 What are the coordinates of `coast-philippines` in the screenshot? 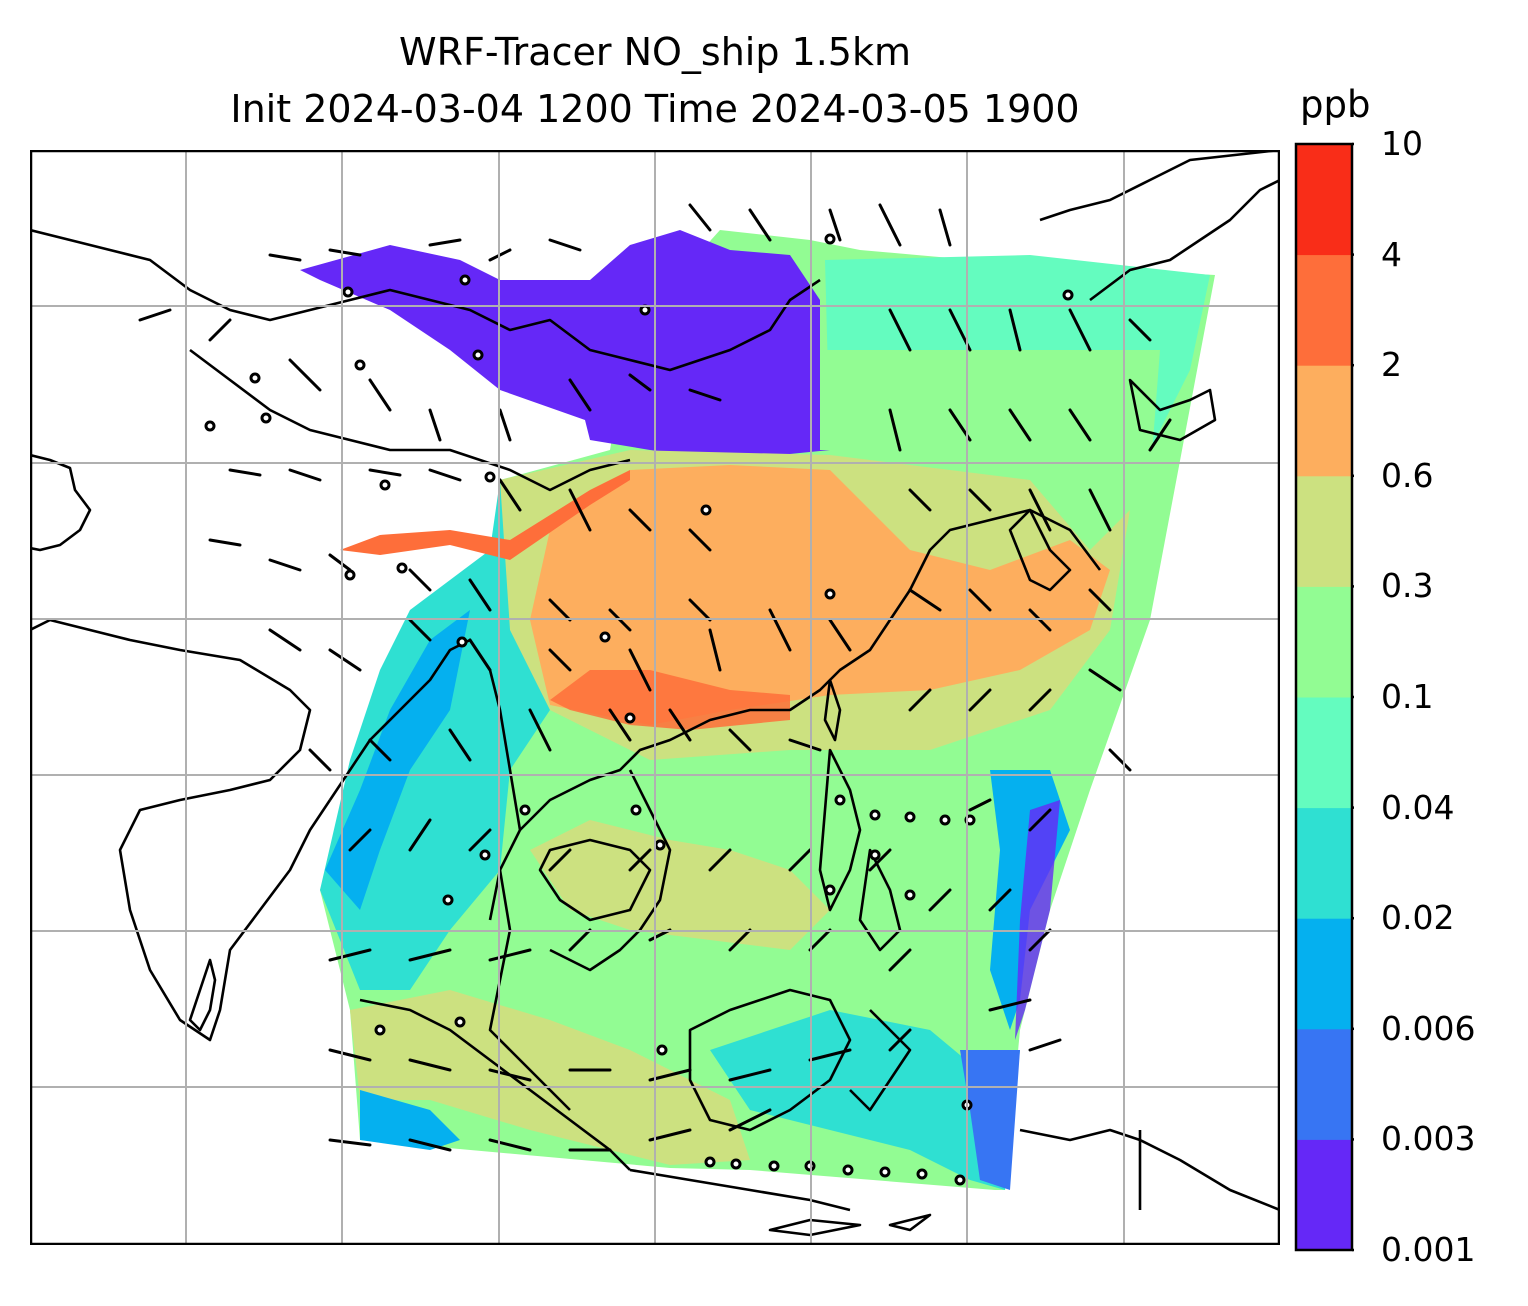 It's located at (860, 850).